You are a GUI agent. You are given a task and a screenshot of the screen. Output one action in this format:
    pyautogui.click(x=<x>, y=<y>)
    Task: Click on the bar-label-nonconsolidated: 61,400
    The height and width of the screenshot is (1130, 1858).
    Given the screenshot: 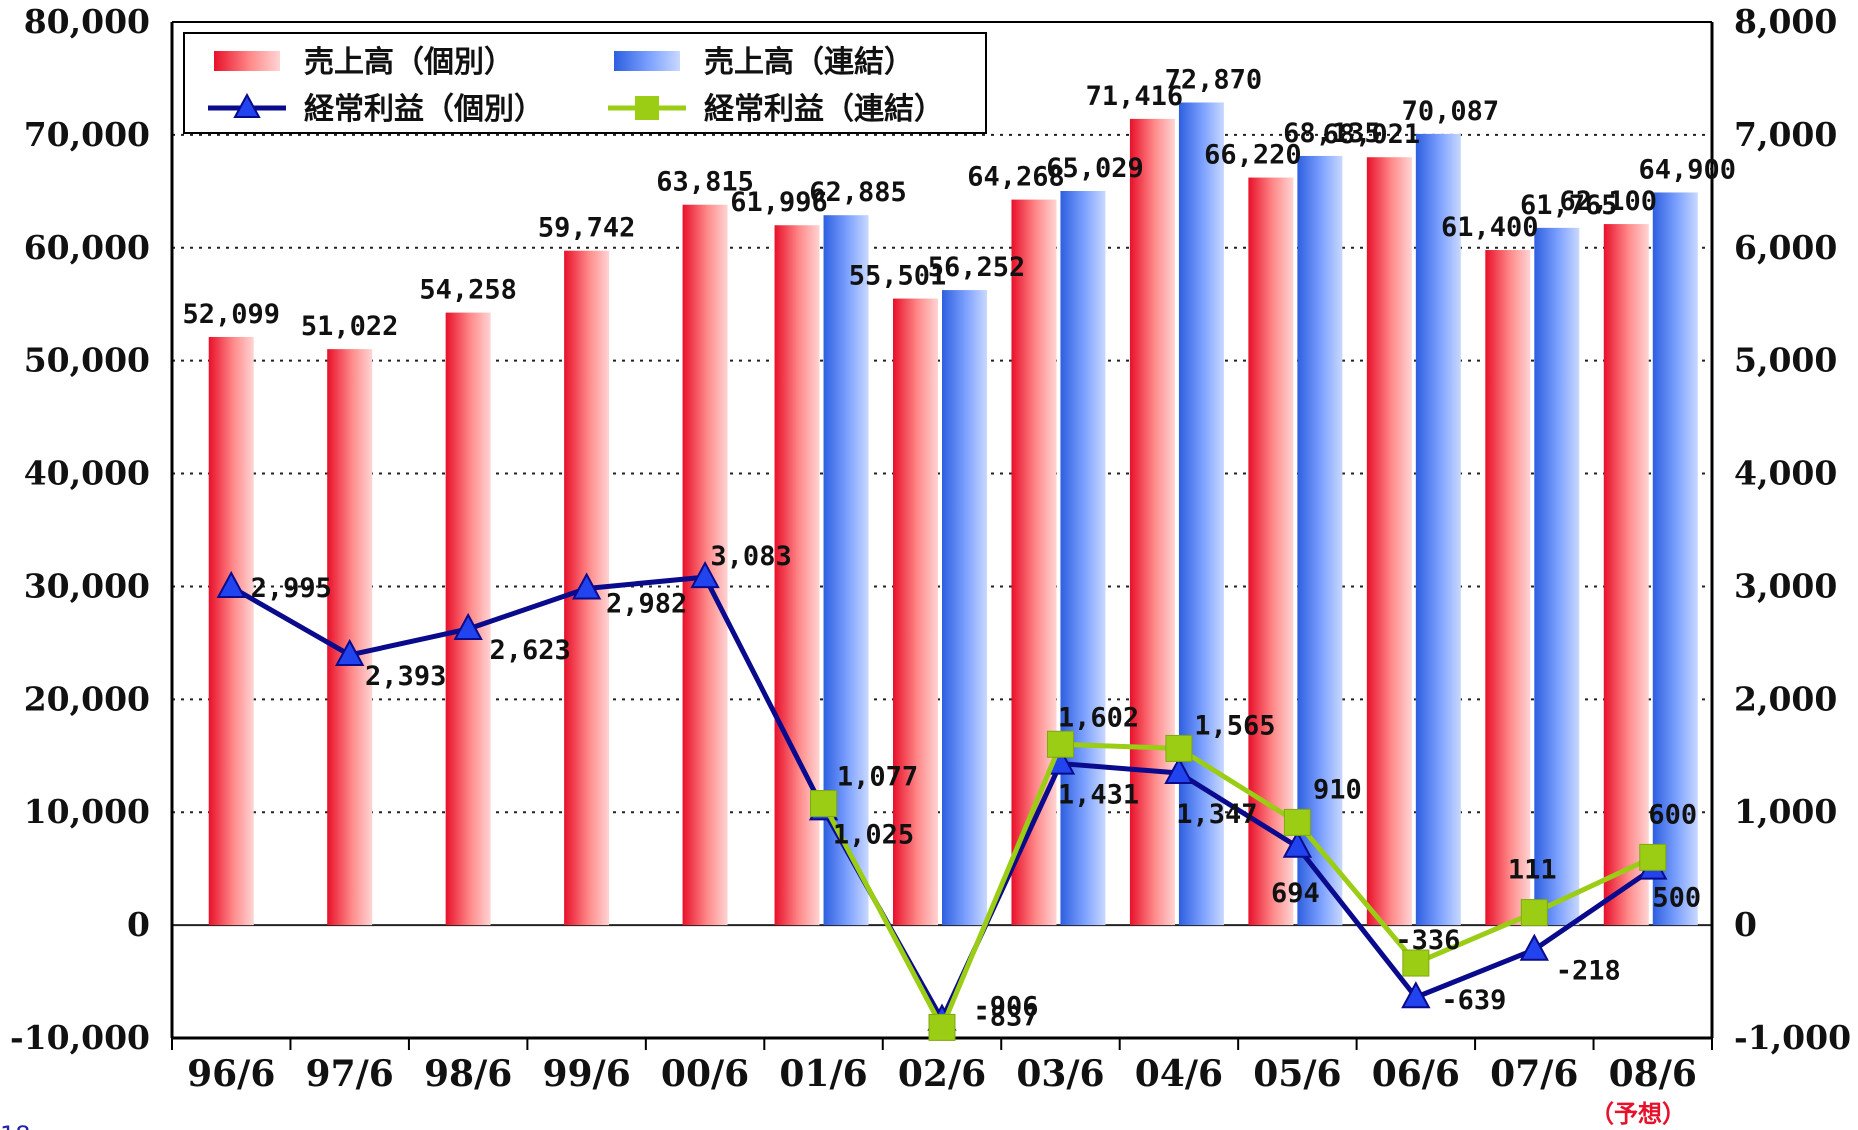 What is the action you would take?
    pyautogui.click(x=1490, y=227)
    